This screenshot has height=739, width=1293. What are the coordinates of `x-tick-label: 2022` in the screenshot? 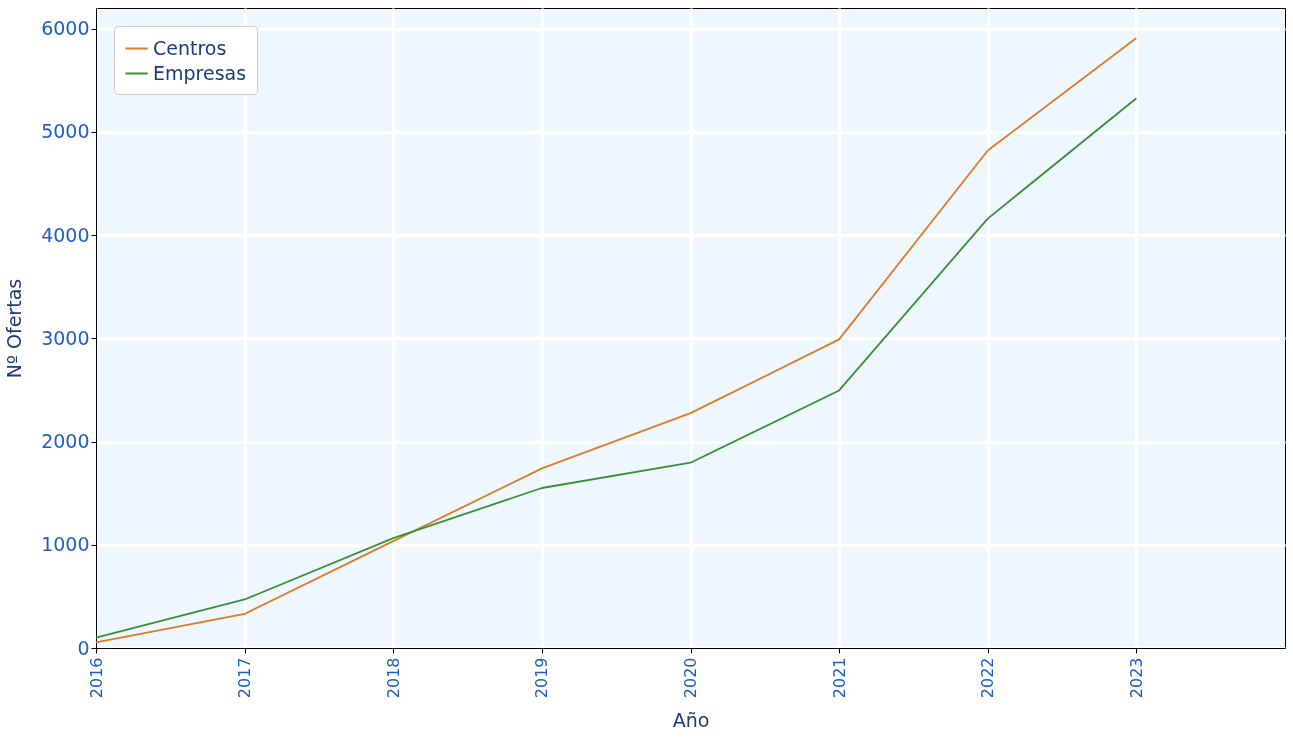 It's located at (988, 678).